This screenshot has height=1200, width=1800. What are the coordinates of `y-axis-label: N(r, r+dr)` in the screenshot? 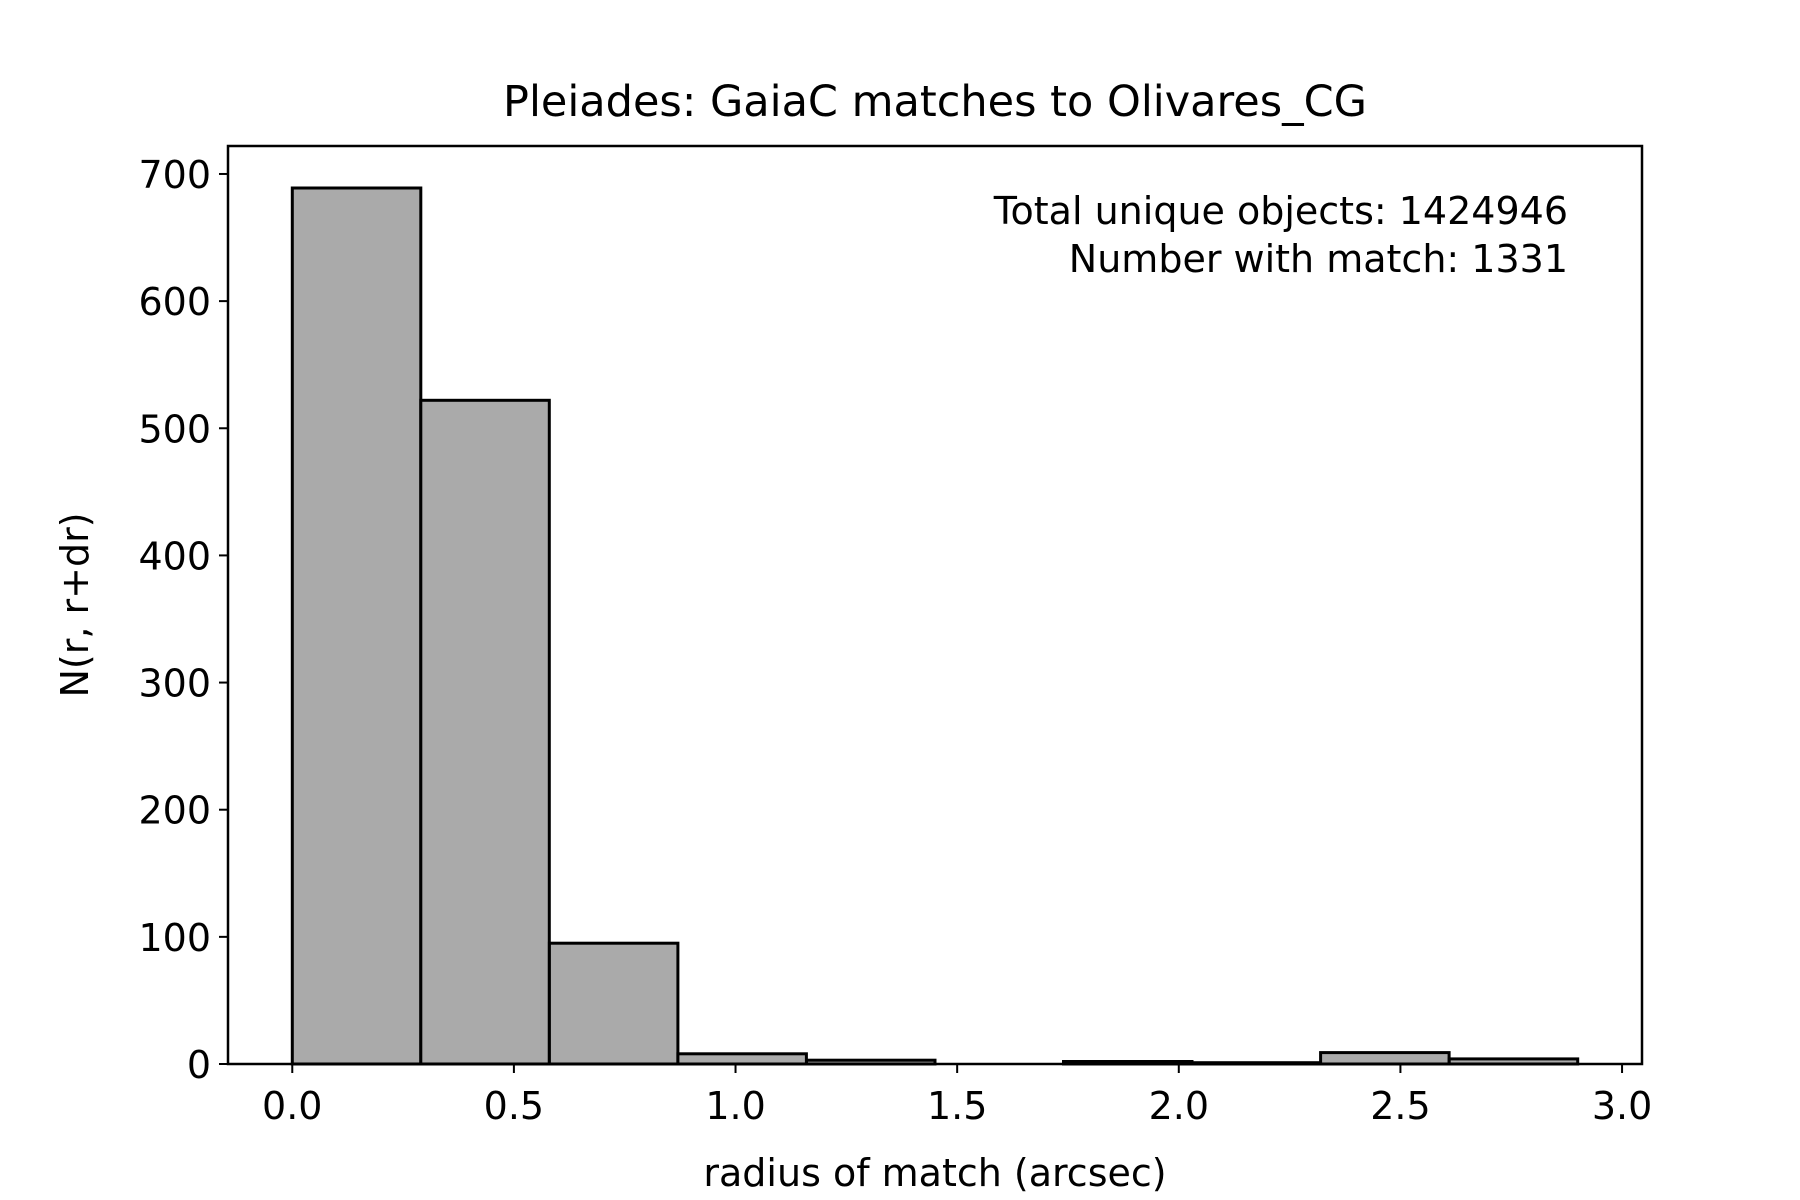 It's located at (75, 604).